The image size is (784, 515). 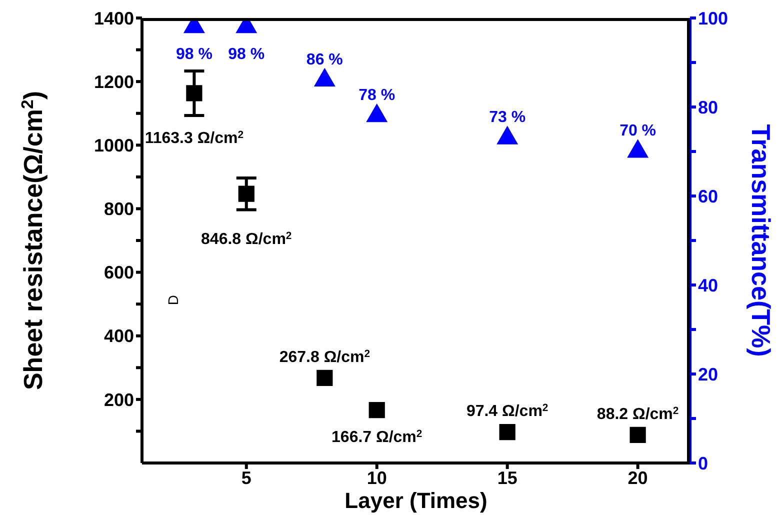 What do you see at coordinates (703, 463) in the screenshot?
I see `y2-tick-label: 0` at bounding box center [703, 463].